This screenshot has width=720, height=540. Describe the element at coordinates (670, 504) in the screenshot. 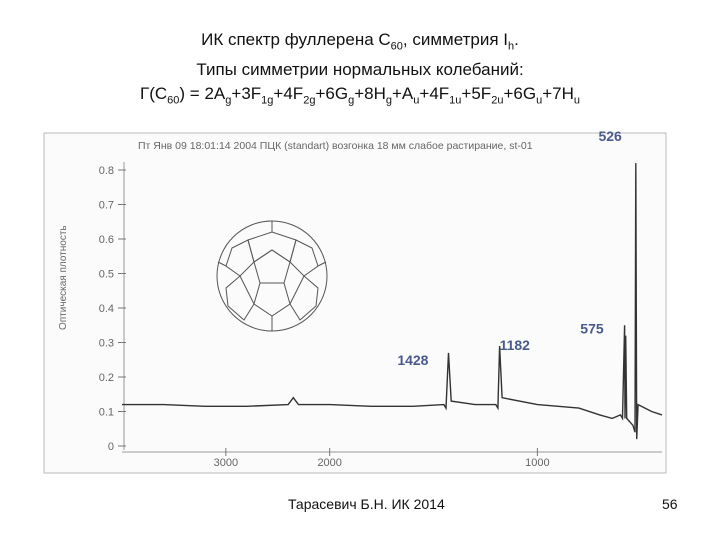

I see `page-number: 56` at that location.